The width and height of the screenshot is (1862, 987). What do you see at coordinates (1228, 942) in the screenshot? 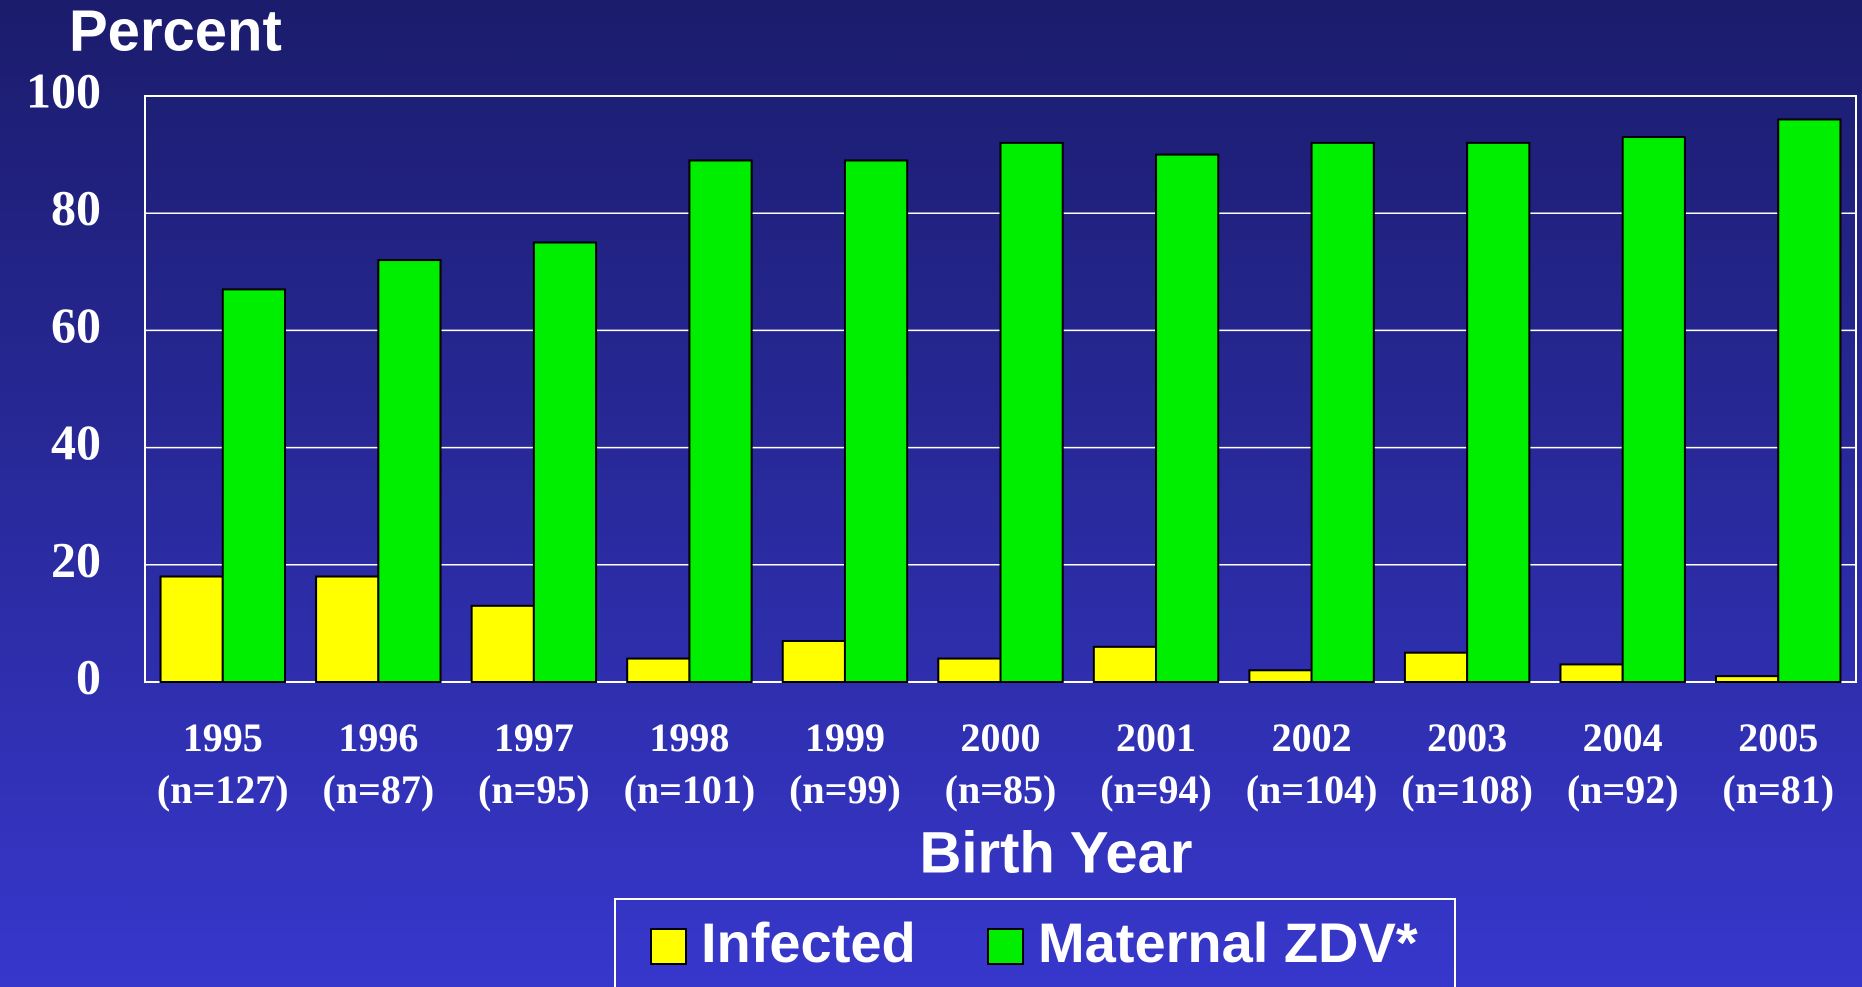
I see `legend-label: Maternal ZDV*` at bounding box center [1228, 942].